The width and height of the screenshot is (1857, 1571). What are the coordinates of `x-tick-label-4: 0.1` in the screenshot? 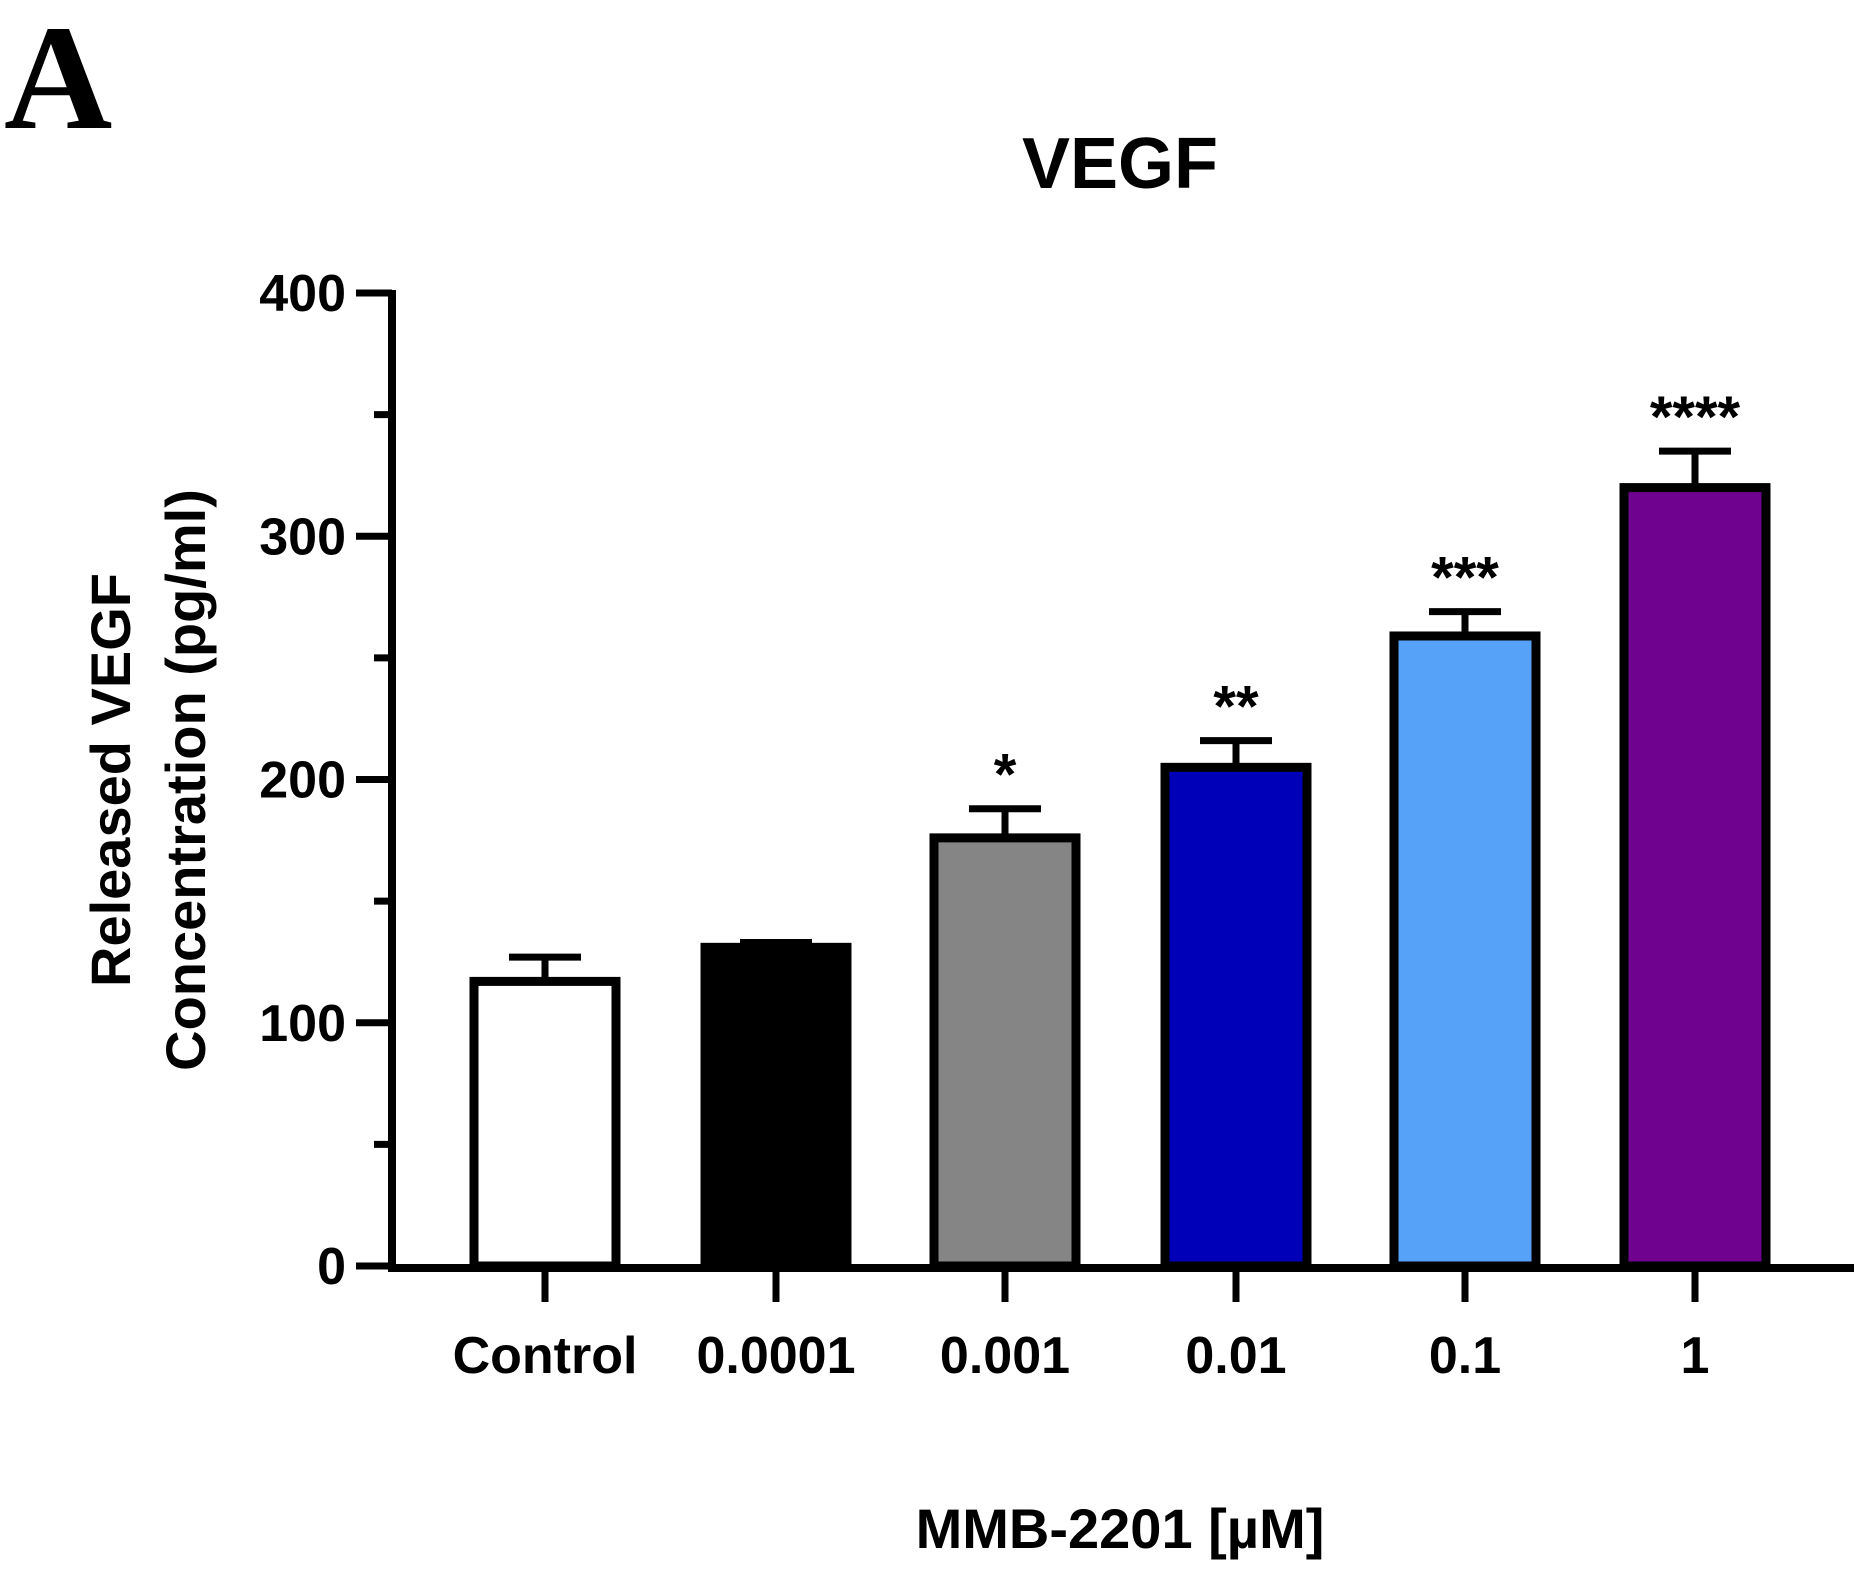 It's located at (1465, 1356).